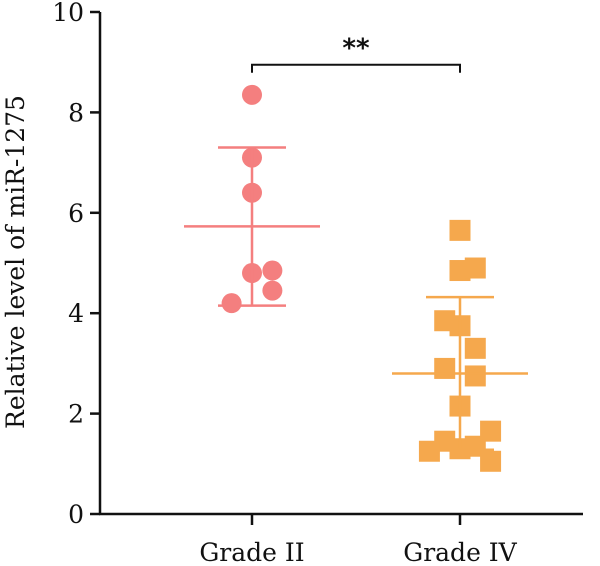 This screenshot has width=600, height=566. What do you see at coordinates (356, 49) in the screenshot?
I see `significance-label: **` at bounding box center [356, 49].